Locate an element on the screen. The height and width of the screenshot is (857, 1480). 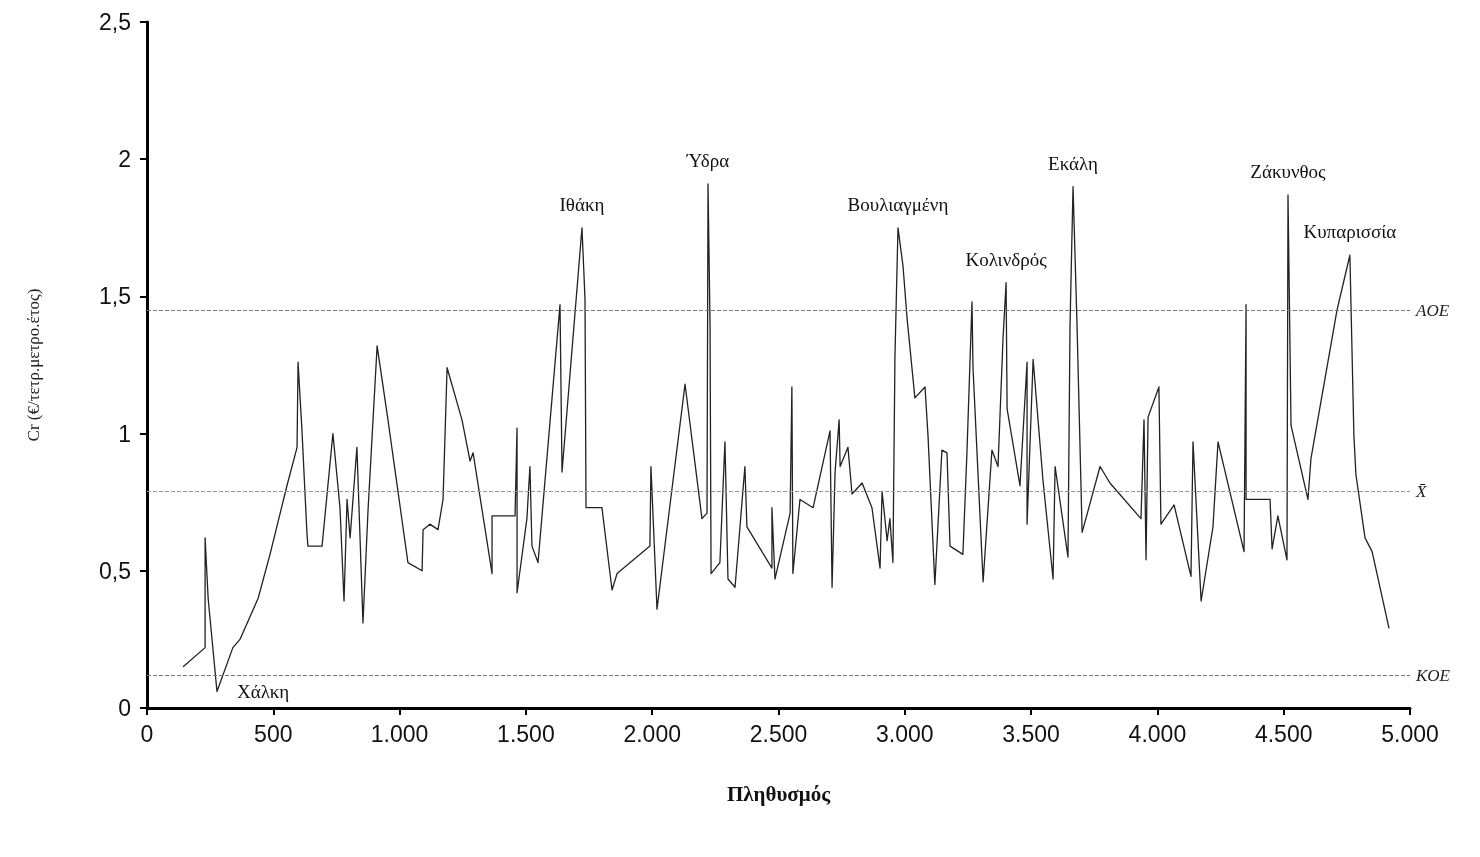
annotation: Ιθάκη is located at coordinates (582, 204).